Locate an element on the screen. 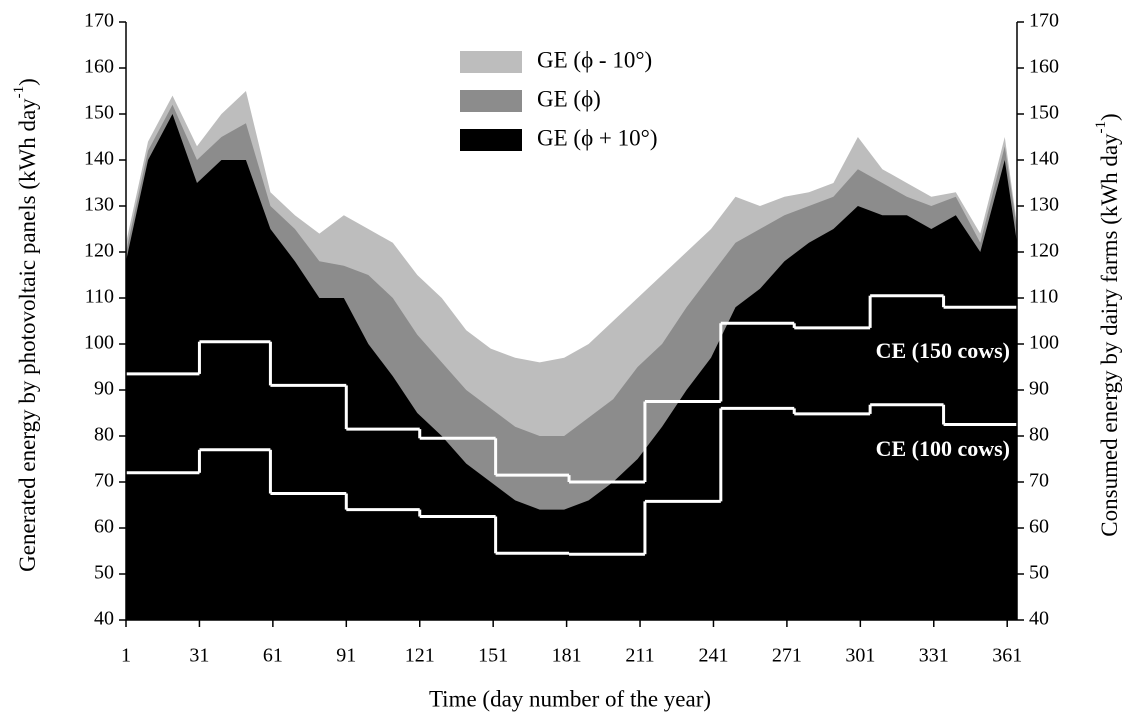 This screenshot has height=721, width=1135. y-tick-label: 60 is located at coordinates (104, 527).